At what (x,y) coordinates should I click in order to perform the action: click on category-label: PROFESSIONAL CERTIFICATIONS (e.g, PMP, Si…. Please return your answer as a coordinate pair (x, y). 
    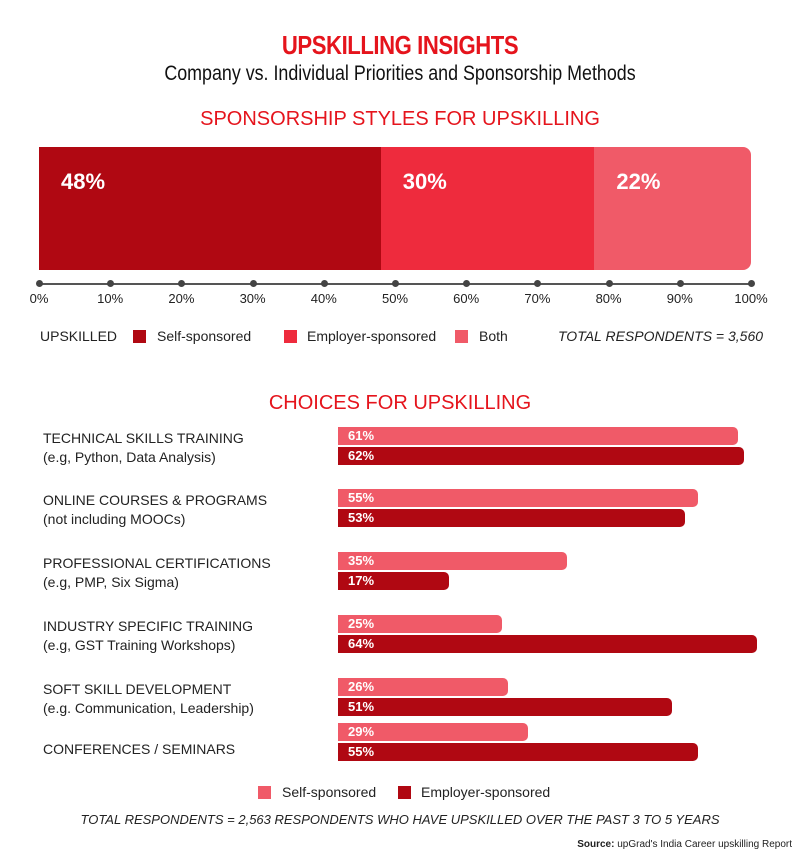
    Looking at the image, I should click on (157, 573).